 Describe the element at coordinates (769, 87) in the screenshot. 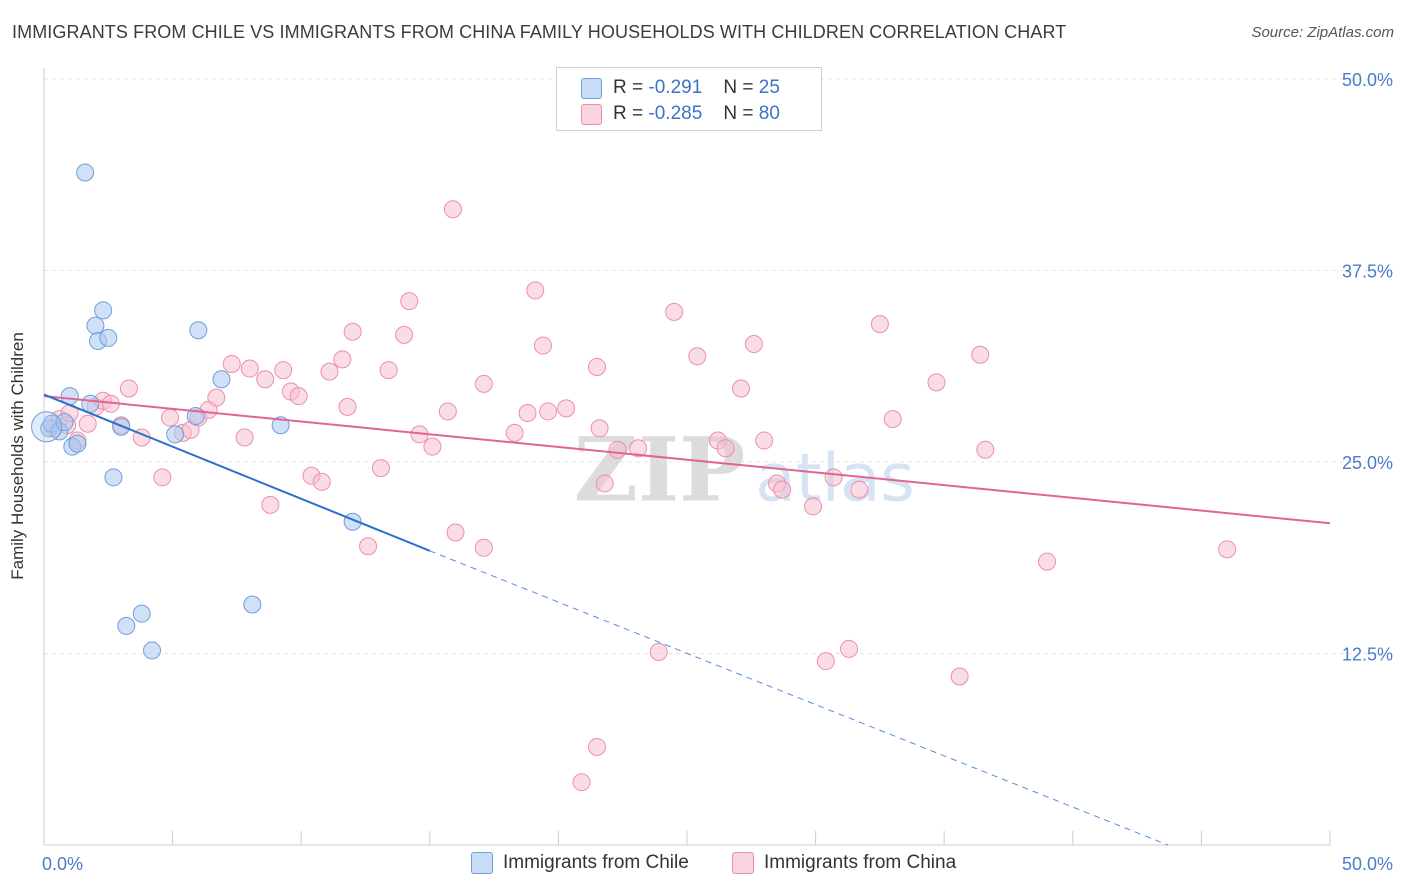

I see `chile-n-value: 25` at that location.